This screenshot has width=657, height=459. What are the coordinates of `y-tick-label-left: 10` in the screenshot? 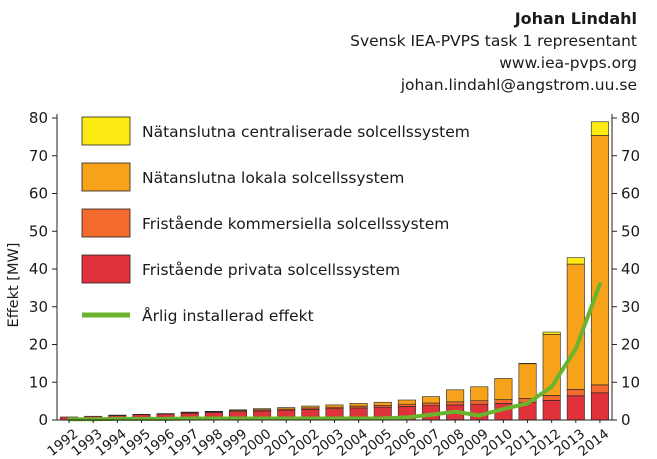 It's located at (38, 382).